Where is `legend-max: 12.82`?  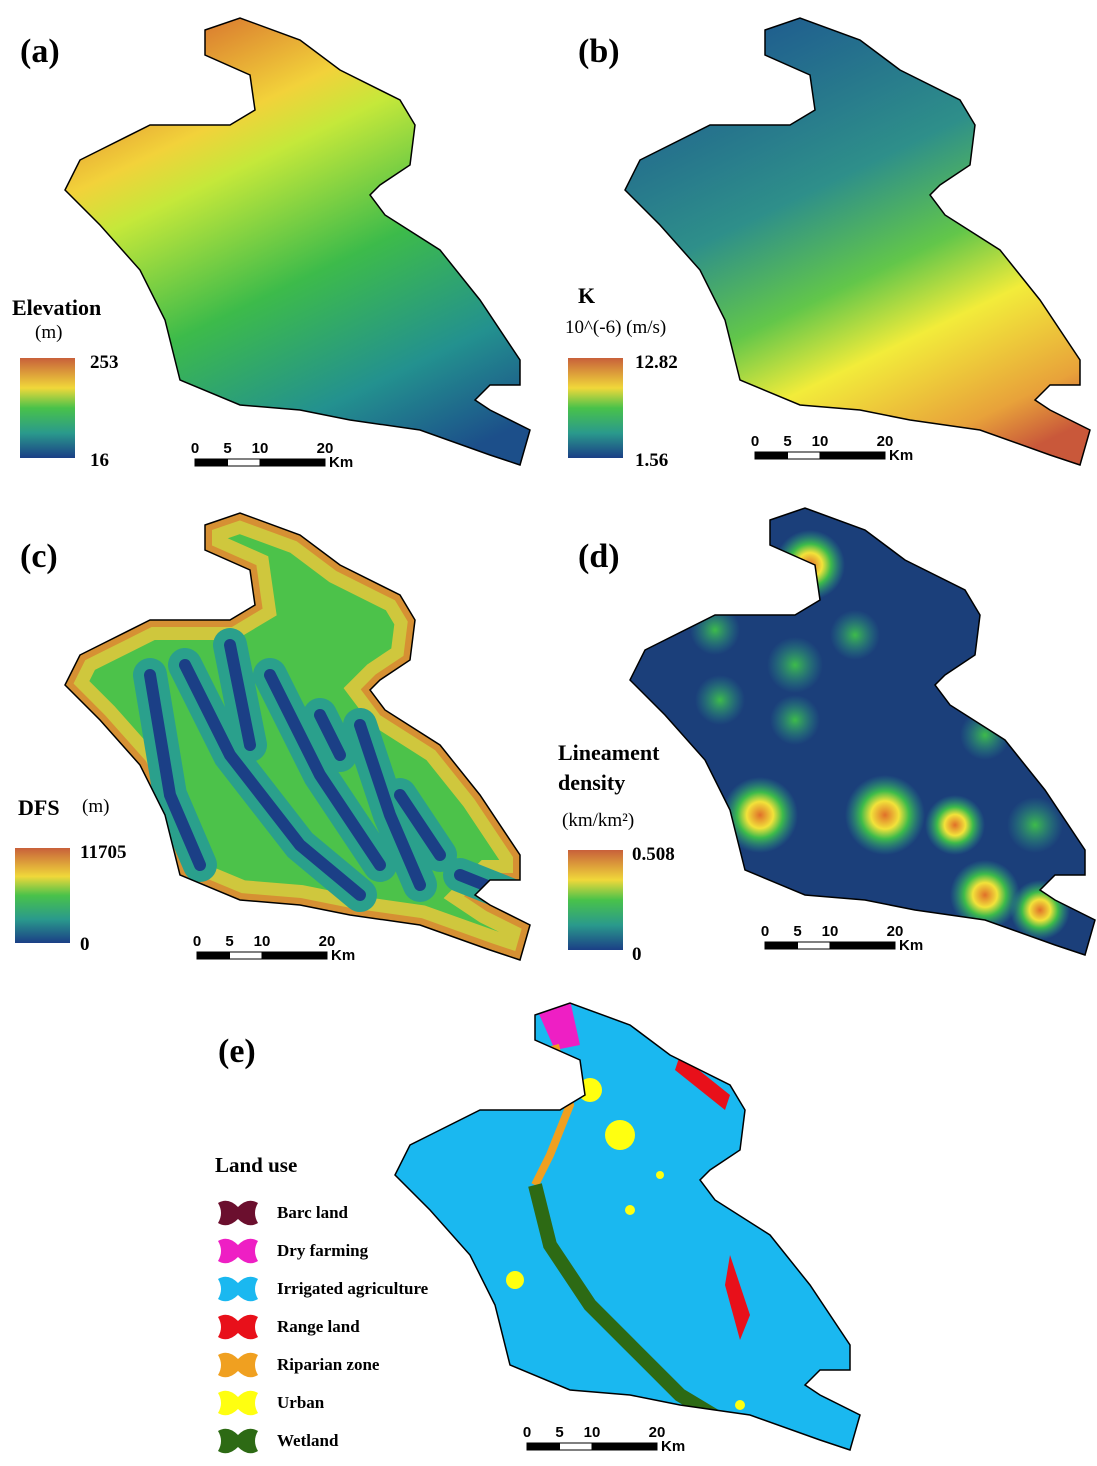
legend-max: 12.82 is located at coordinates (656, 362).